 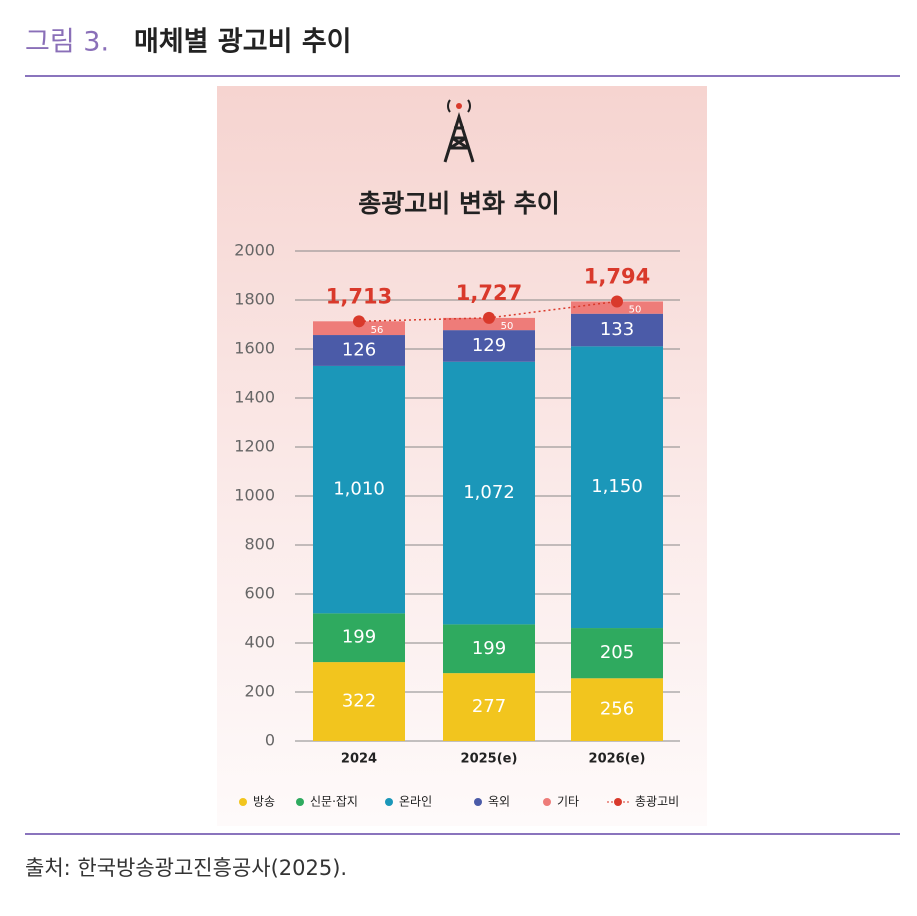 I want to click on x-tick-label: 2025(e), so click(x=489, y=759).